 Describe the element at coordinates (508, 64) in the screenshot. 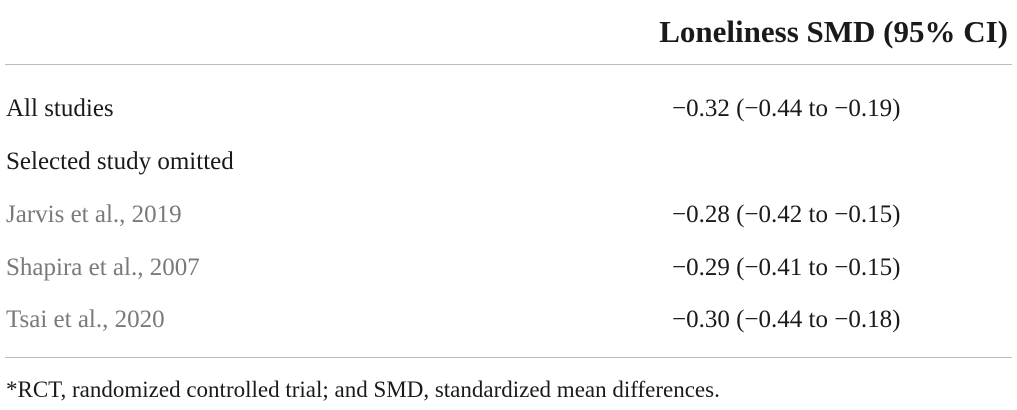

I see `top-rule` at that location.